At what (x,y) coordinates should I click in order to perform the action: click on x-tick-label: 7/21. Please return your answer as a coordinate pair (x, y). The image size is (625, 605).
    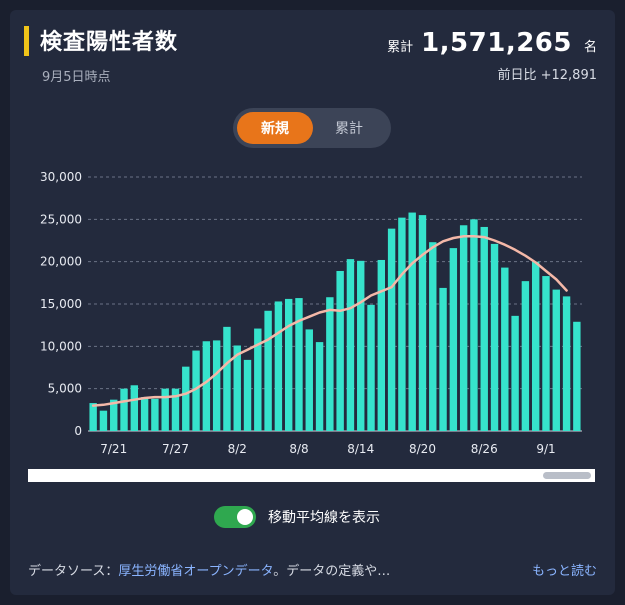
    Looking at the image, I should click on (113, 449).